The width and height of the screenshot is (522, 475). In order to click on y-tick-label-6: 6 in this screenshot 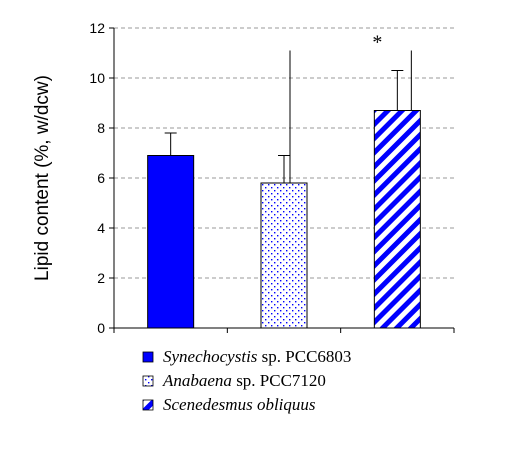, I will do `click(101, 178)`.